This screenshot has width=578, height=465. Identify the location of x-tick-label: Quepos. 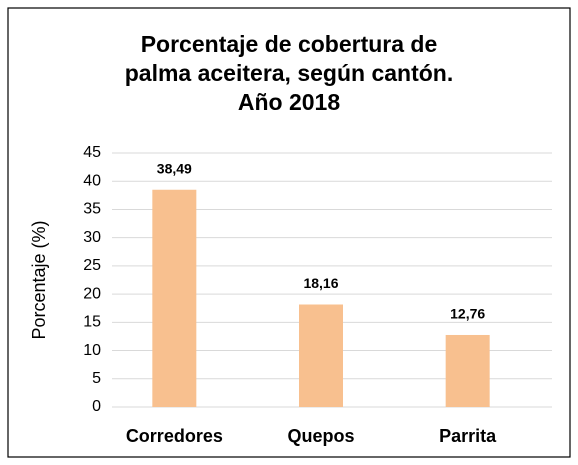
(320, 436).